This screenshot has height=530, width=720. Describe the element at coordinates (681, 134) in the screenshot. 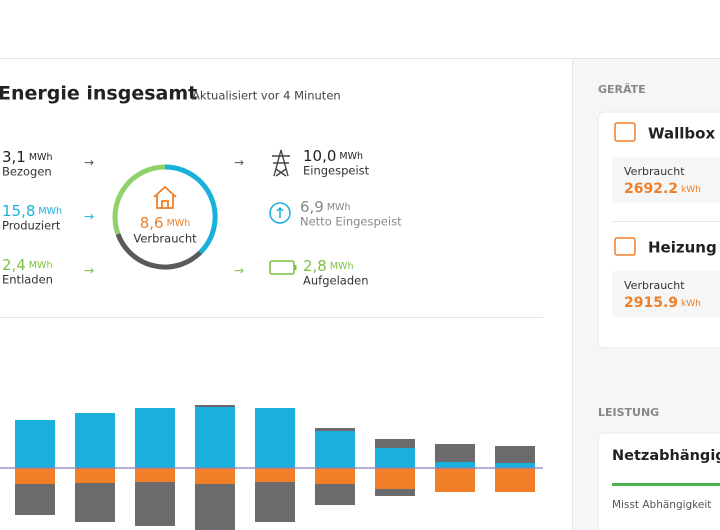

I see `device-name: Wallbox` at that location.